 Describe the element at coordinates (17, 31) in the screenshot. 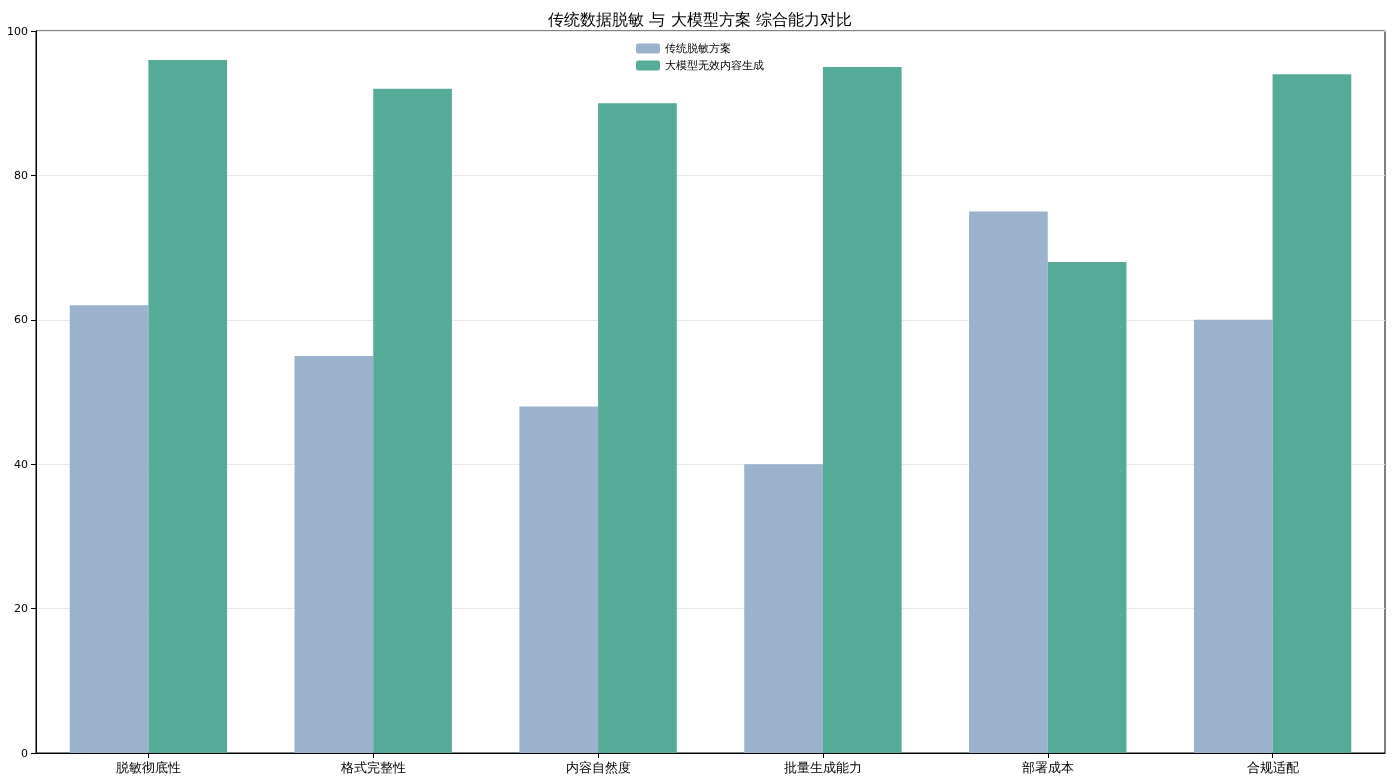

I see `y-tick-label: 100` at that location.